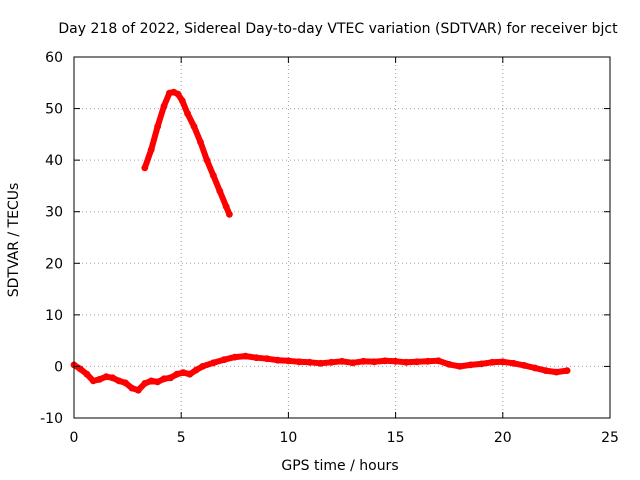 This screenshot has width=640, height=480. I want to click on y-tick-label: 20, so click(54, 264).